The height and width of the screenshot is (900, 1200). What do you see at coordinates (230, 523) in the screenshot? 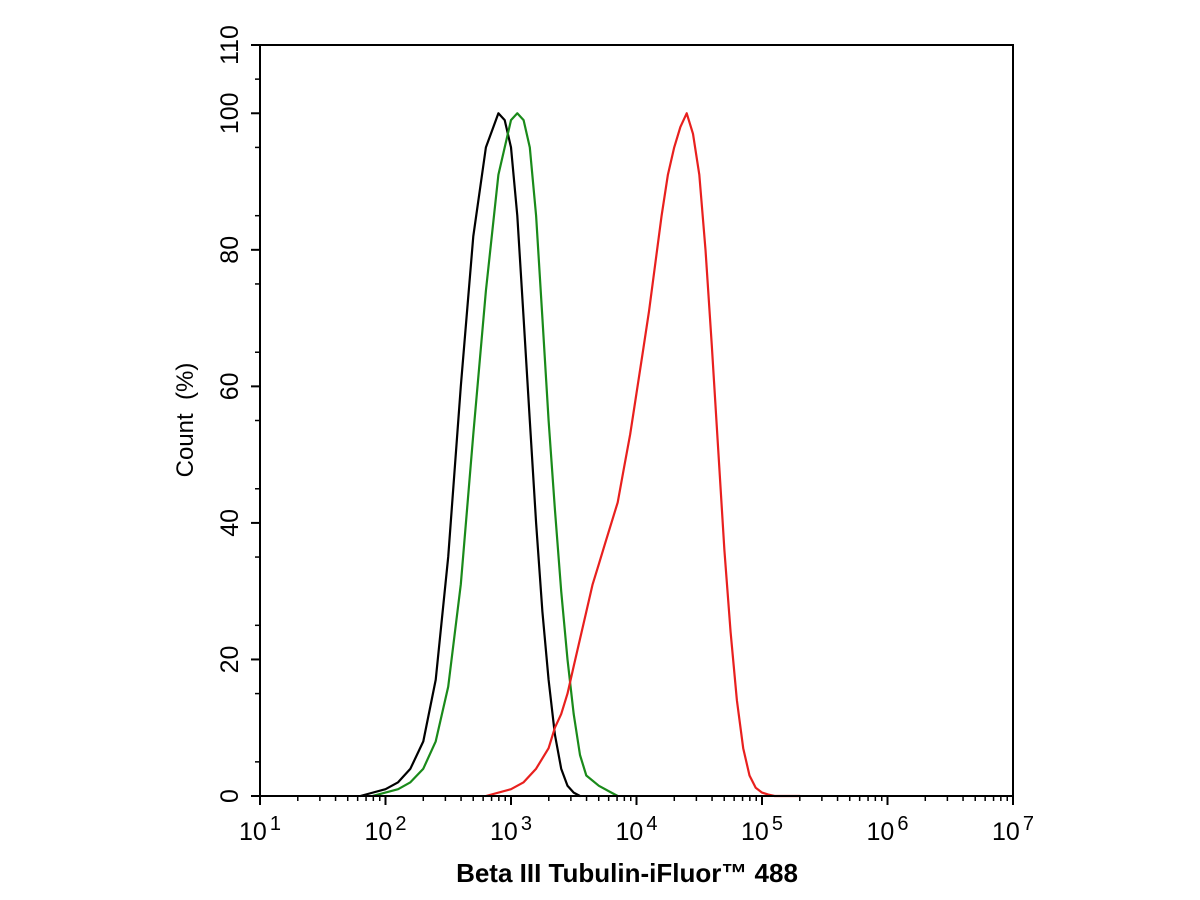
I see `y-tick-label: 40` at bounding box center [230, 523].